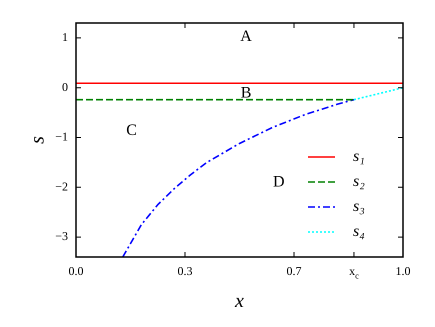  Describe the element at coordinates (61, 137) in the screenshot. I see `y-tick-label: −1` at that location.